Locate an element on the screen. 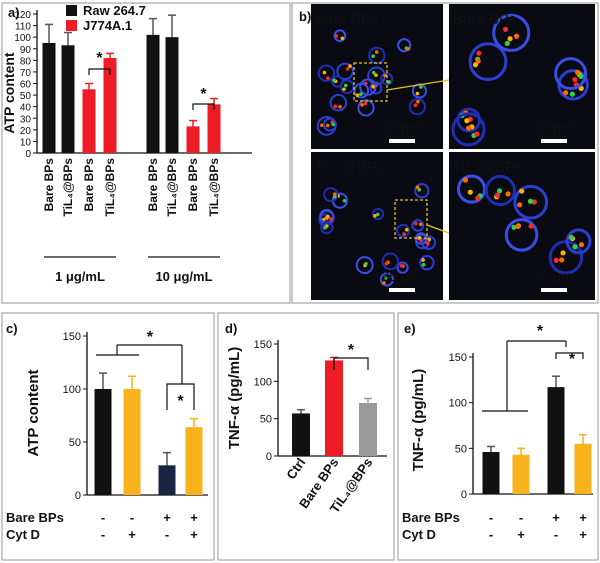  panel-e-y-tick-label: 0 is located at coordinates (464, 495).